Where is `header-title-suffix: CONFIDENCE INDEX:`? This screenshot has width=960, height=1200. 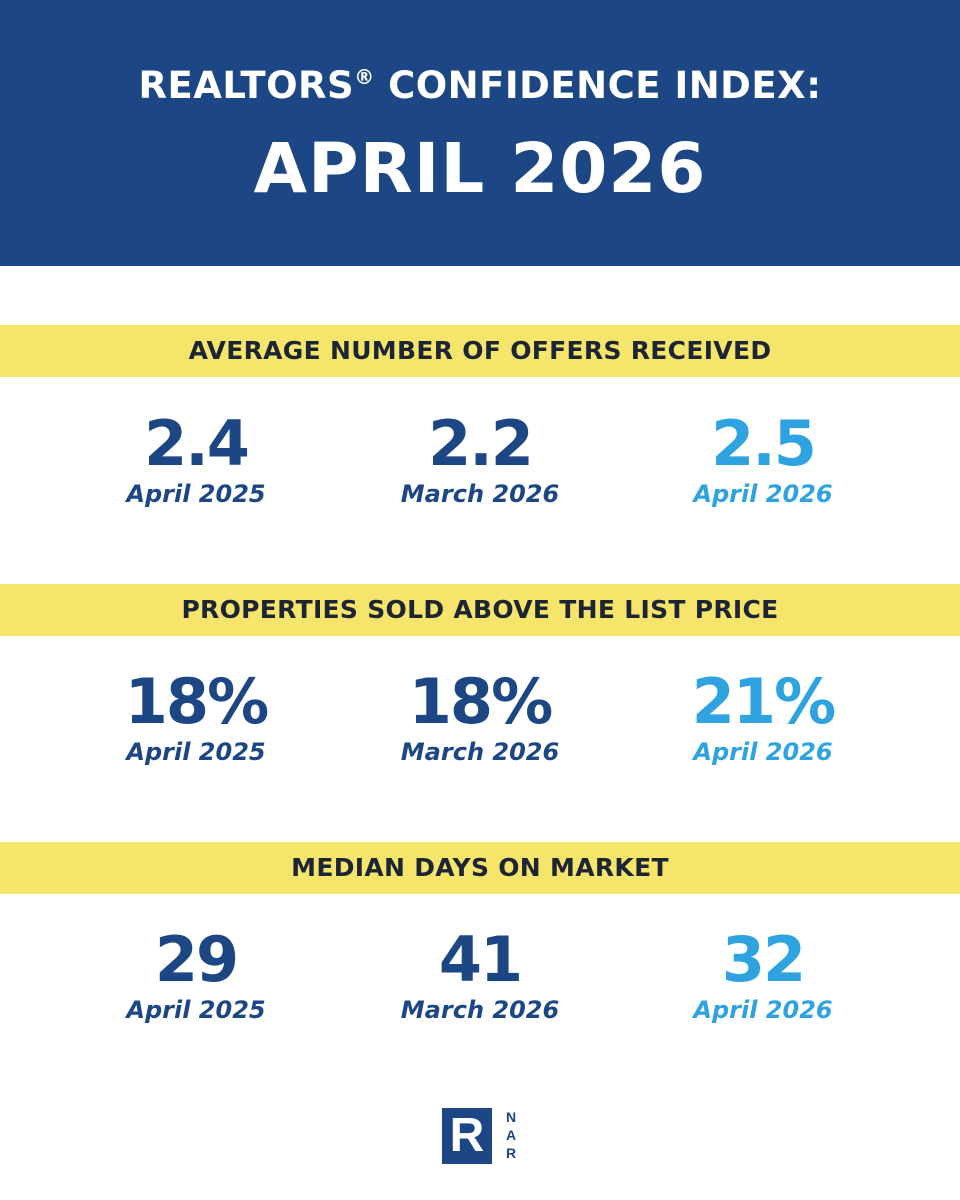 header-title-suffix: CONFIDENCE INDEX: is located at coordinates (598, 85).